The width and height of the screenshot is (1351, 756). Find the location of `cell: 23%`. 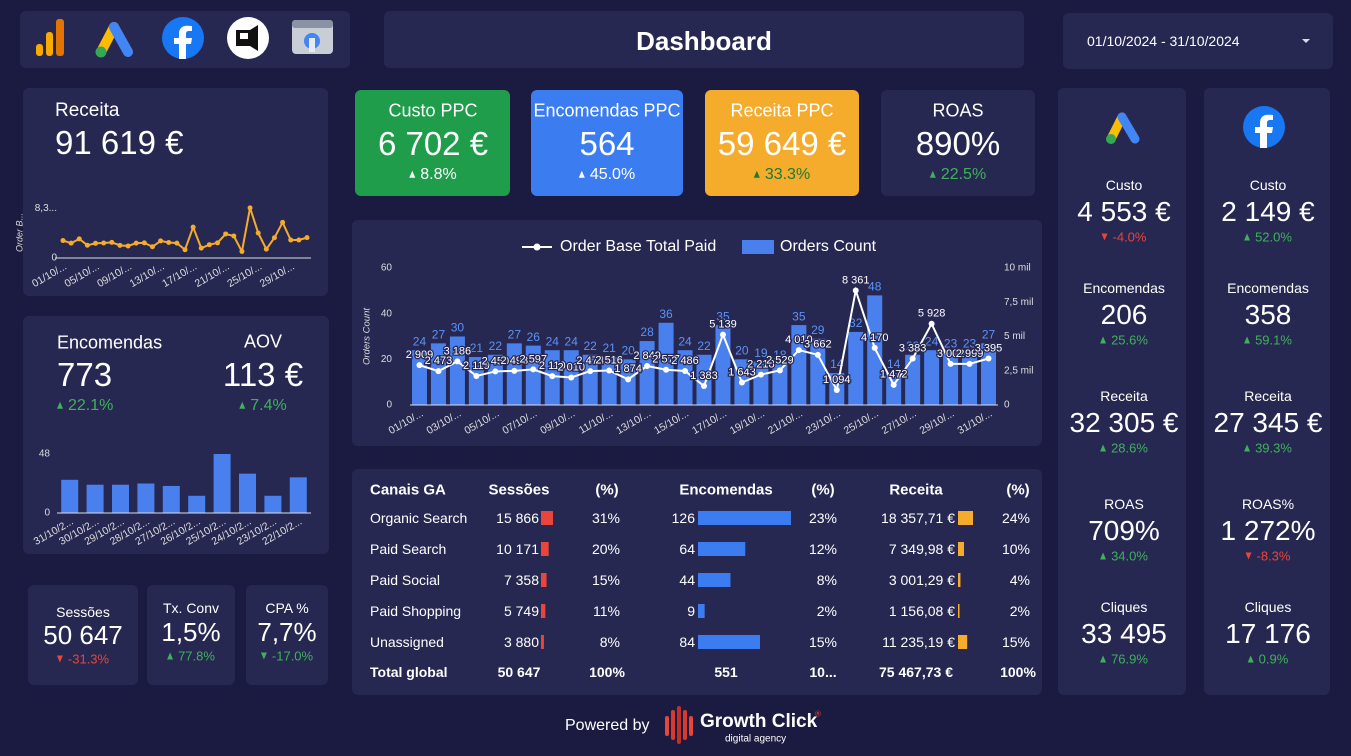

cell: 23% is located at coordinates (822, 517).